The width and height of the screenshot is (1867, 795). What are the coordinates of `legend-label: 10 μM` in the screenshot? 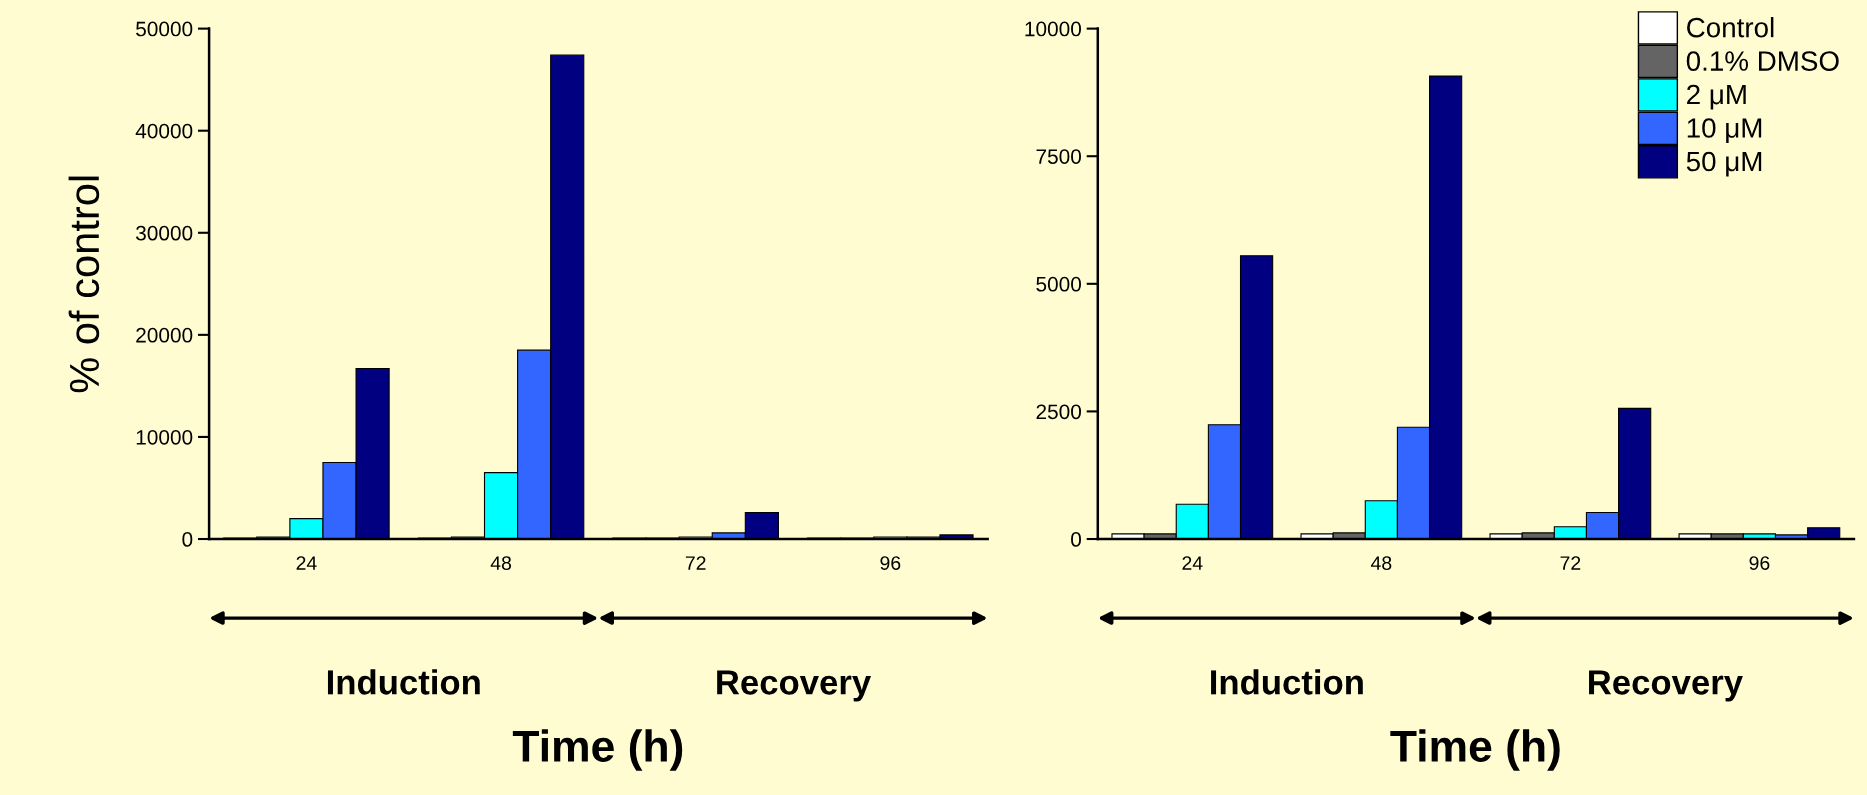 It's located at (1724, 130).